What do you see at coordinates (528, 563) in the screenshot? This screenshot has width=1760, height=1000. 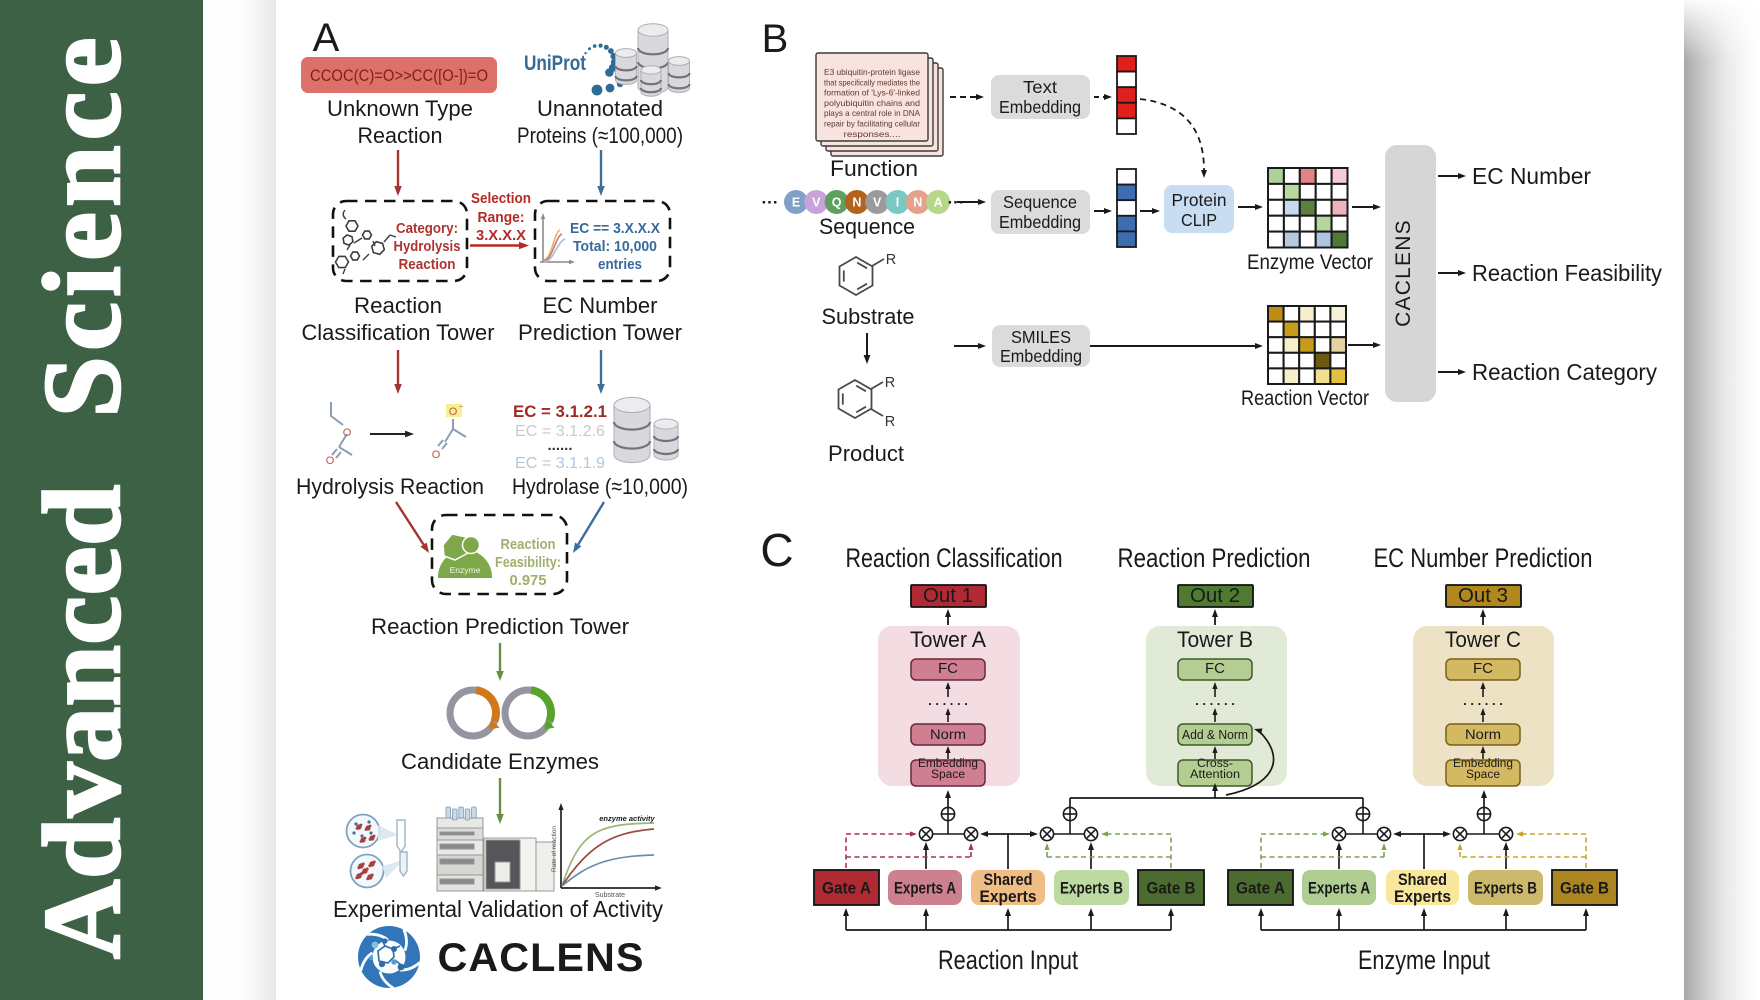 I see `svg-text: Feasibility:` at bounding box center [528, 563].